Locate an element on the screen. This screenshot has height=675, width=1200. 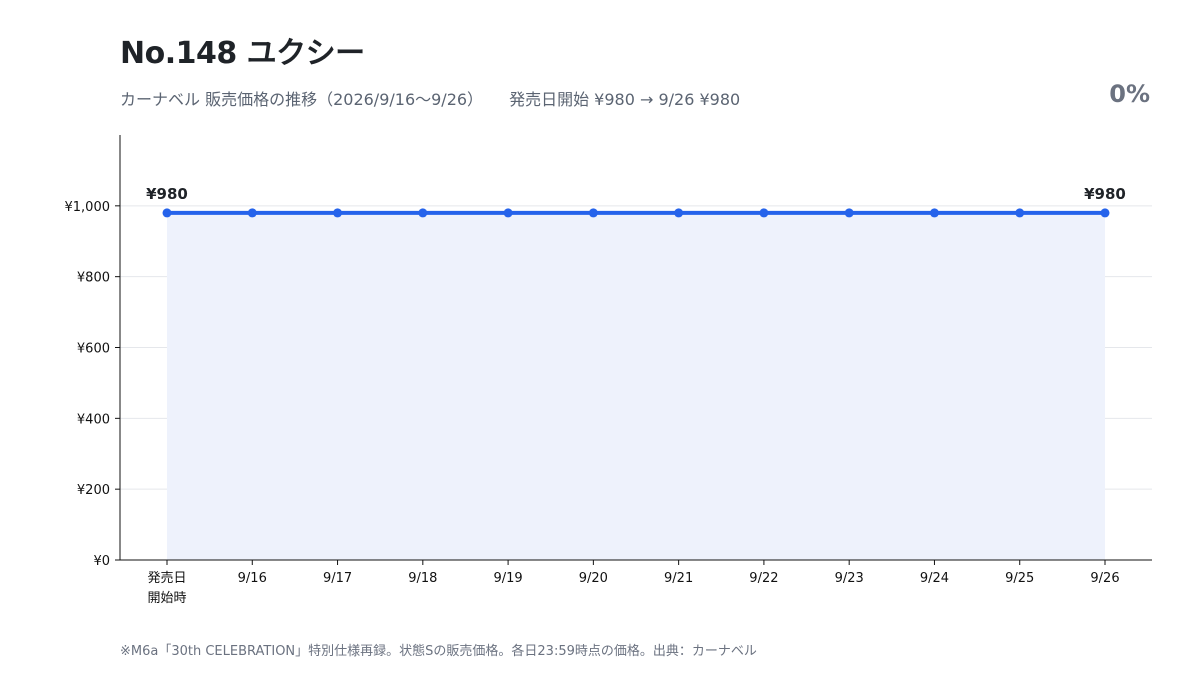
x-tick-label: 9/16 is located at coordinates (252, 578).